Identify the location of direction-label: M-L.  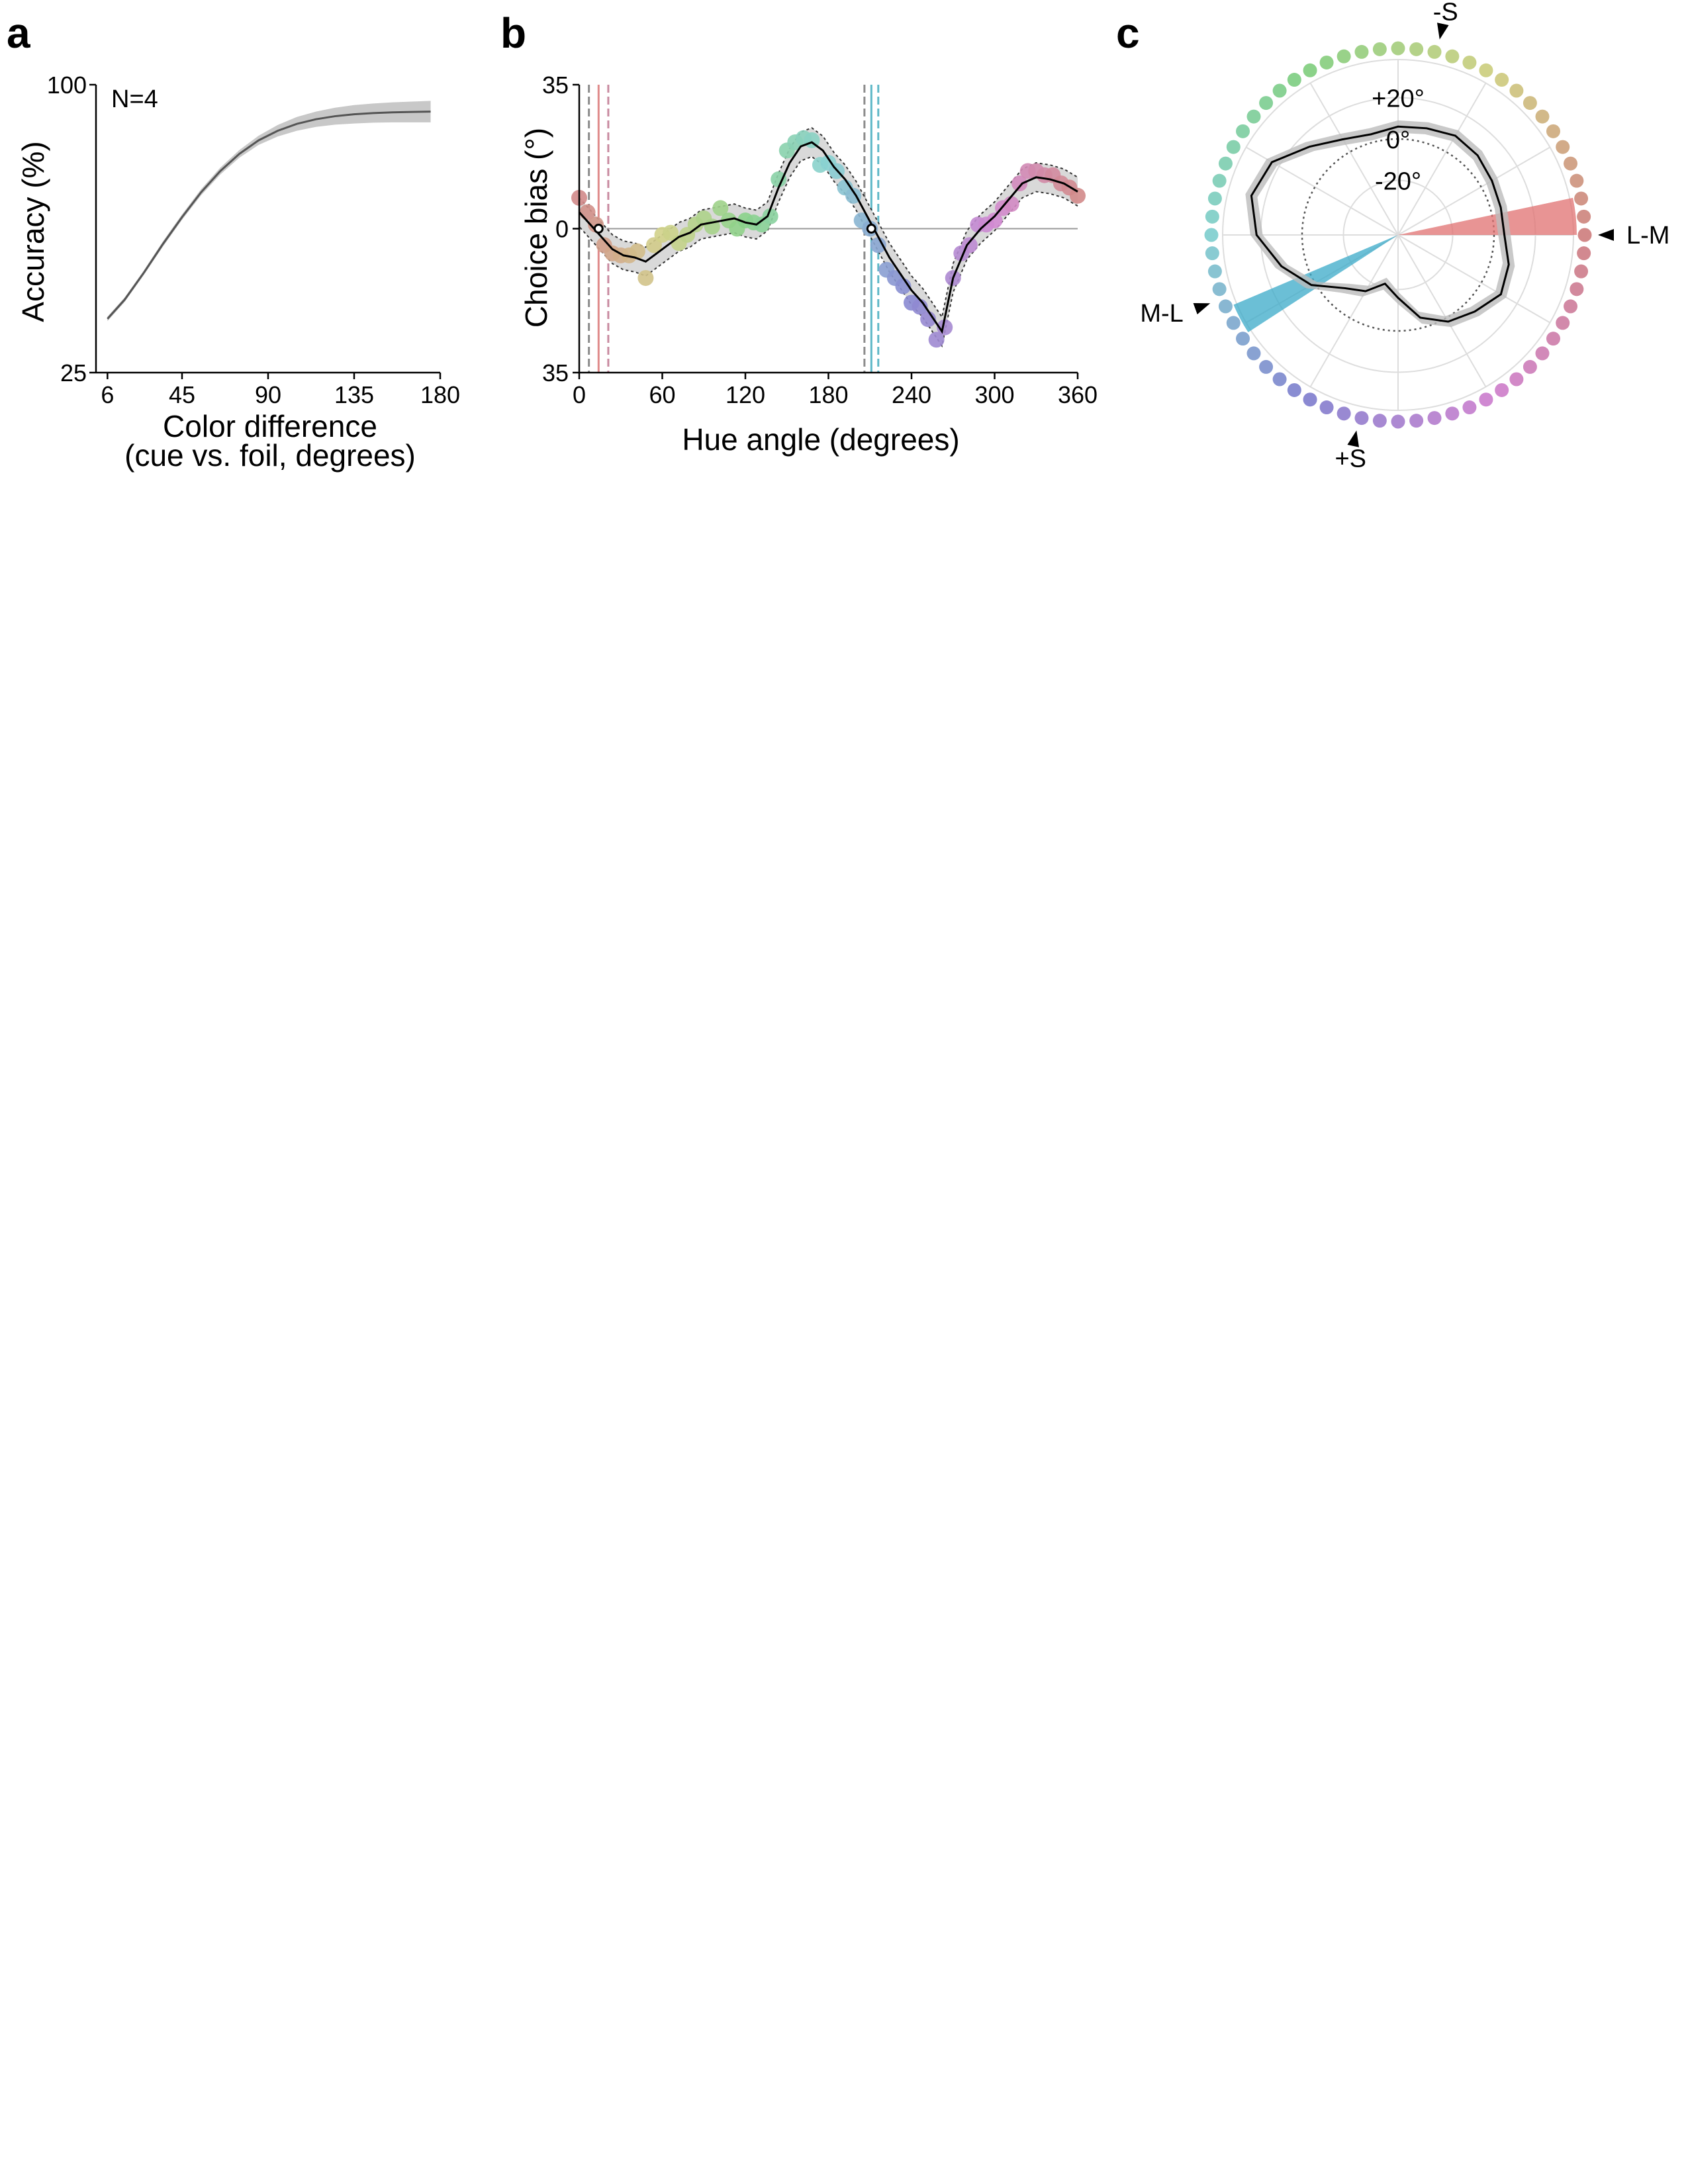
(1161, 314).